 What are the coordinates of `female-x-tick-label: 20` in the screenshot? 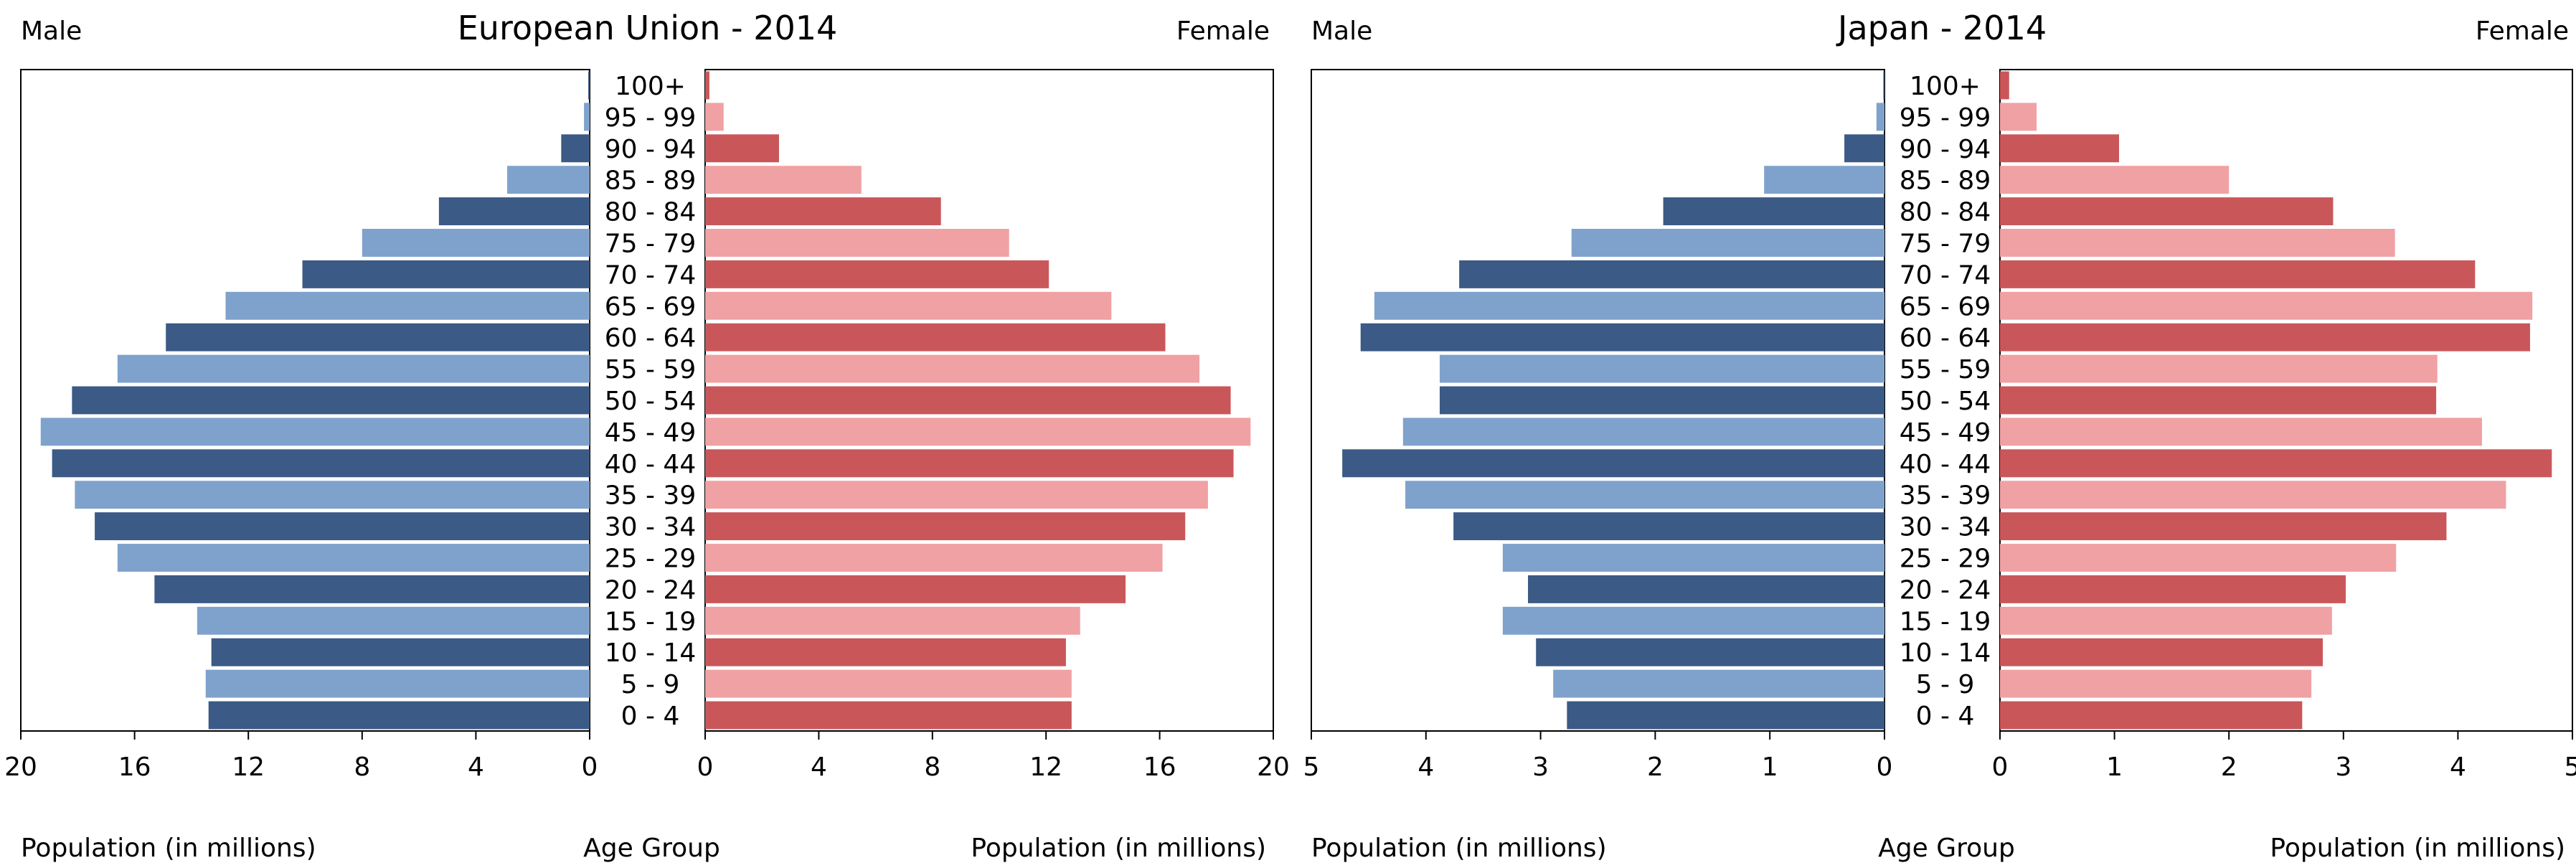 It's located at (1273, 767).